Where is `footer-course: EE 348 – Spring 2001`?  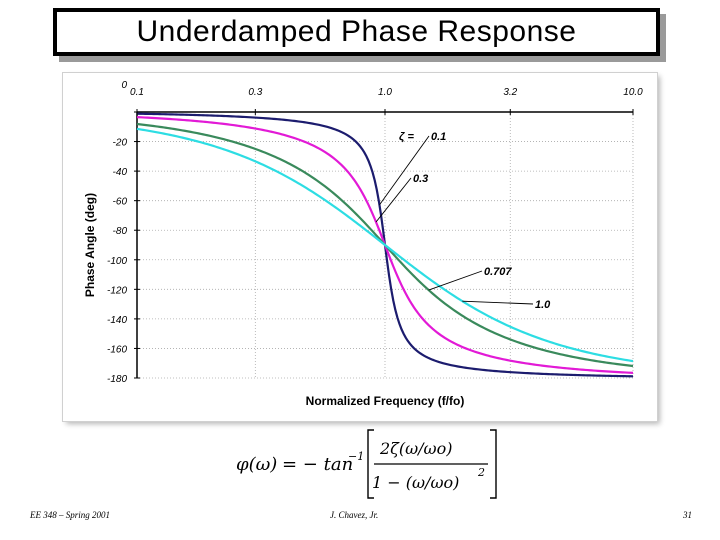 footer-course: EE 348 – Spring 2001 is located at coordinates (70, 515).